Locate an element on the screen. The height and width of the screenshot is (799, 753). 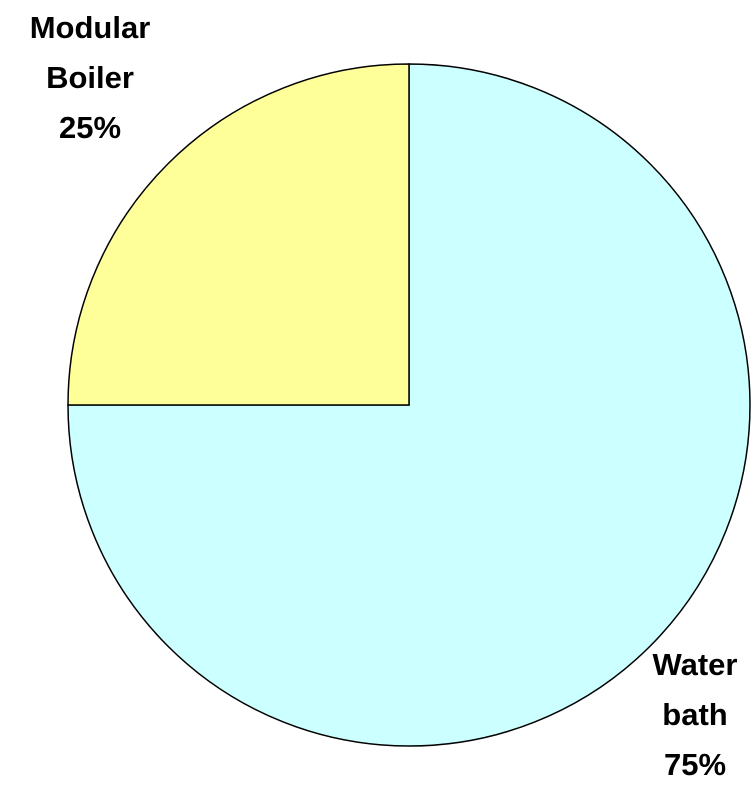
category-label: Modular Boiler is located at coordinates (90, 52).